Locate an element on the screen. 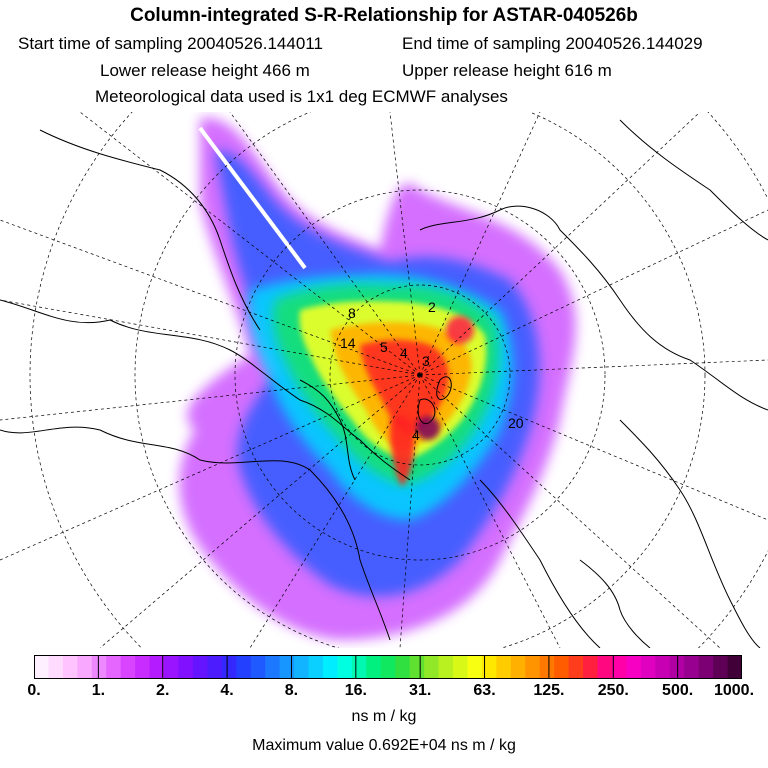 This screenshot has height=768, width=768. upper-release-height-label: Upper release height 616 m is located at coordinates (507, 70).